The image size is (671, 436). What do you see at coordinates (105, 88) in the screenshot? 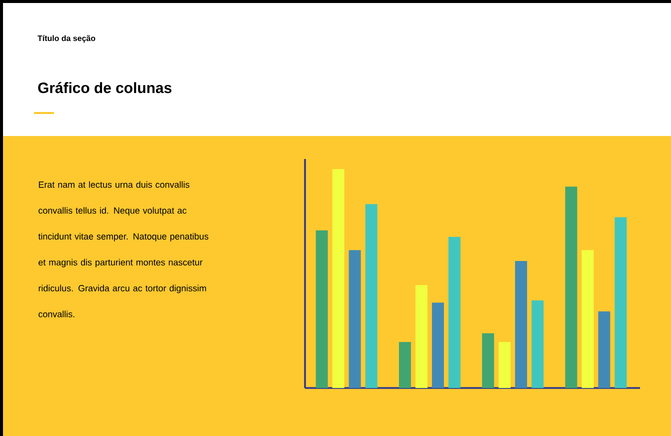
I see `text: Gráfico de colunas` at bounding box center [105, 88].